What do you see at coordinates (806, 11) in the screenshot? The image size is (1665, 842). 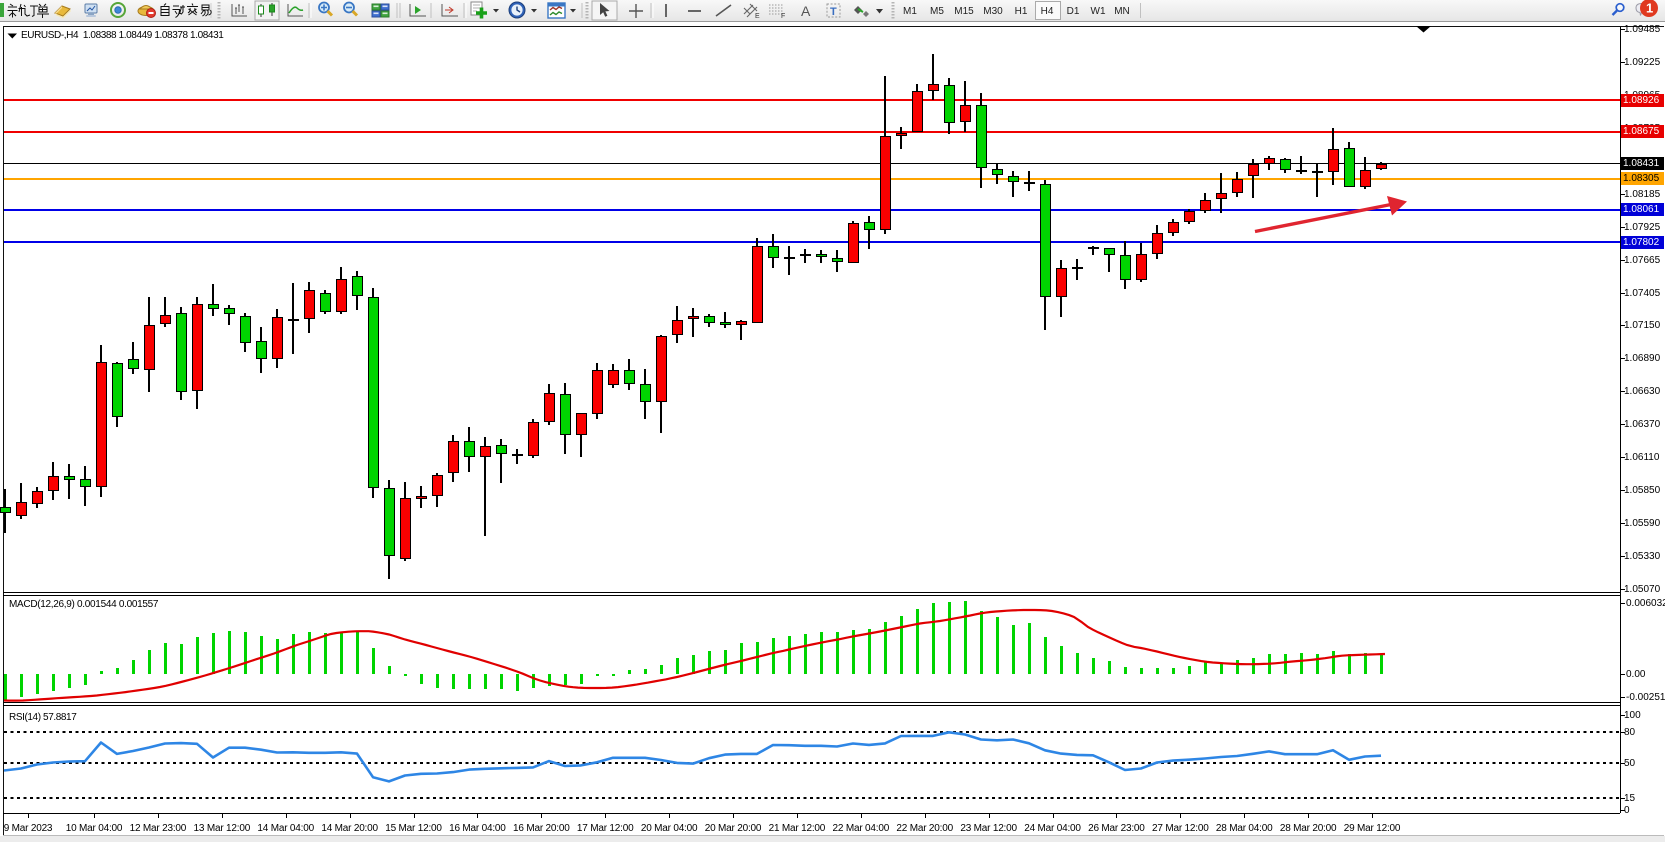 I see `svg-text: A` at bounding box center [806, 11].